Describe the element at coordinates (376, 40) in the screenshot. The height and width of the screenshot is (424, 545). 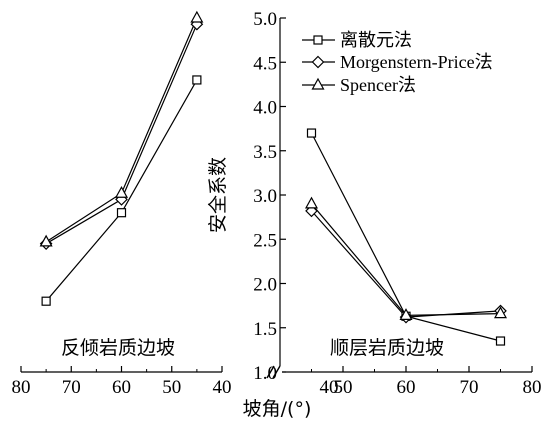
I see `legend-label: 离散元法` at that location.